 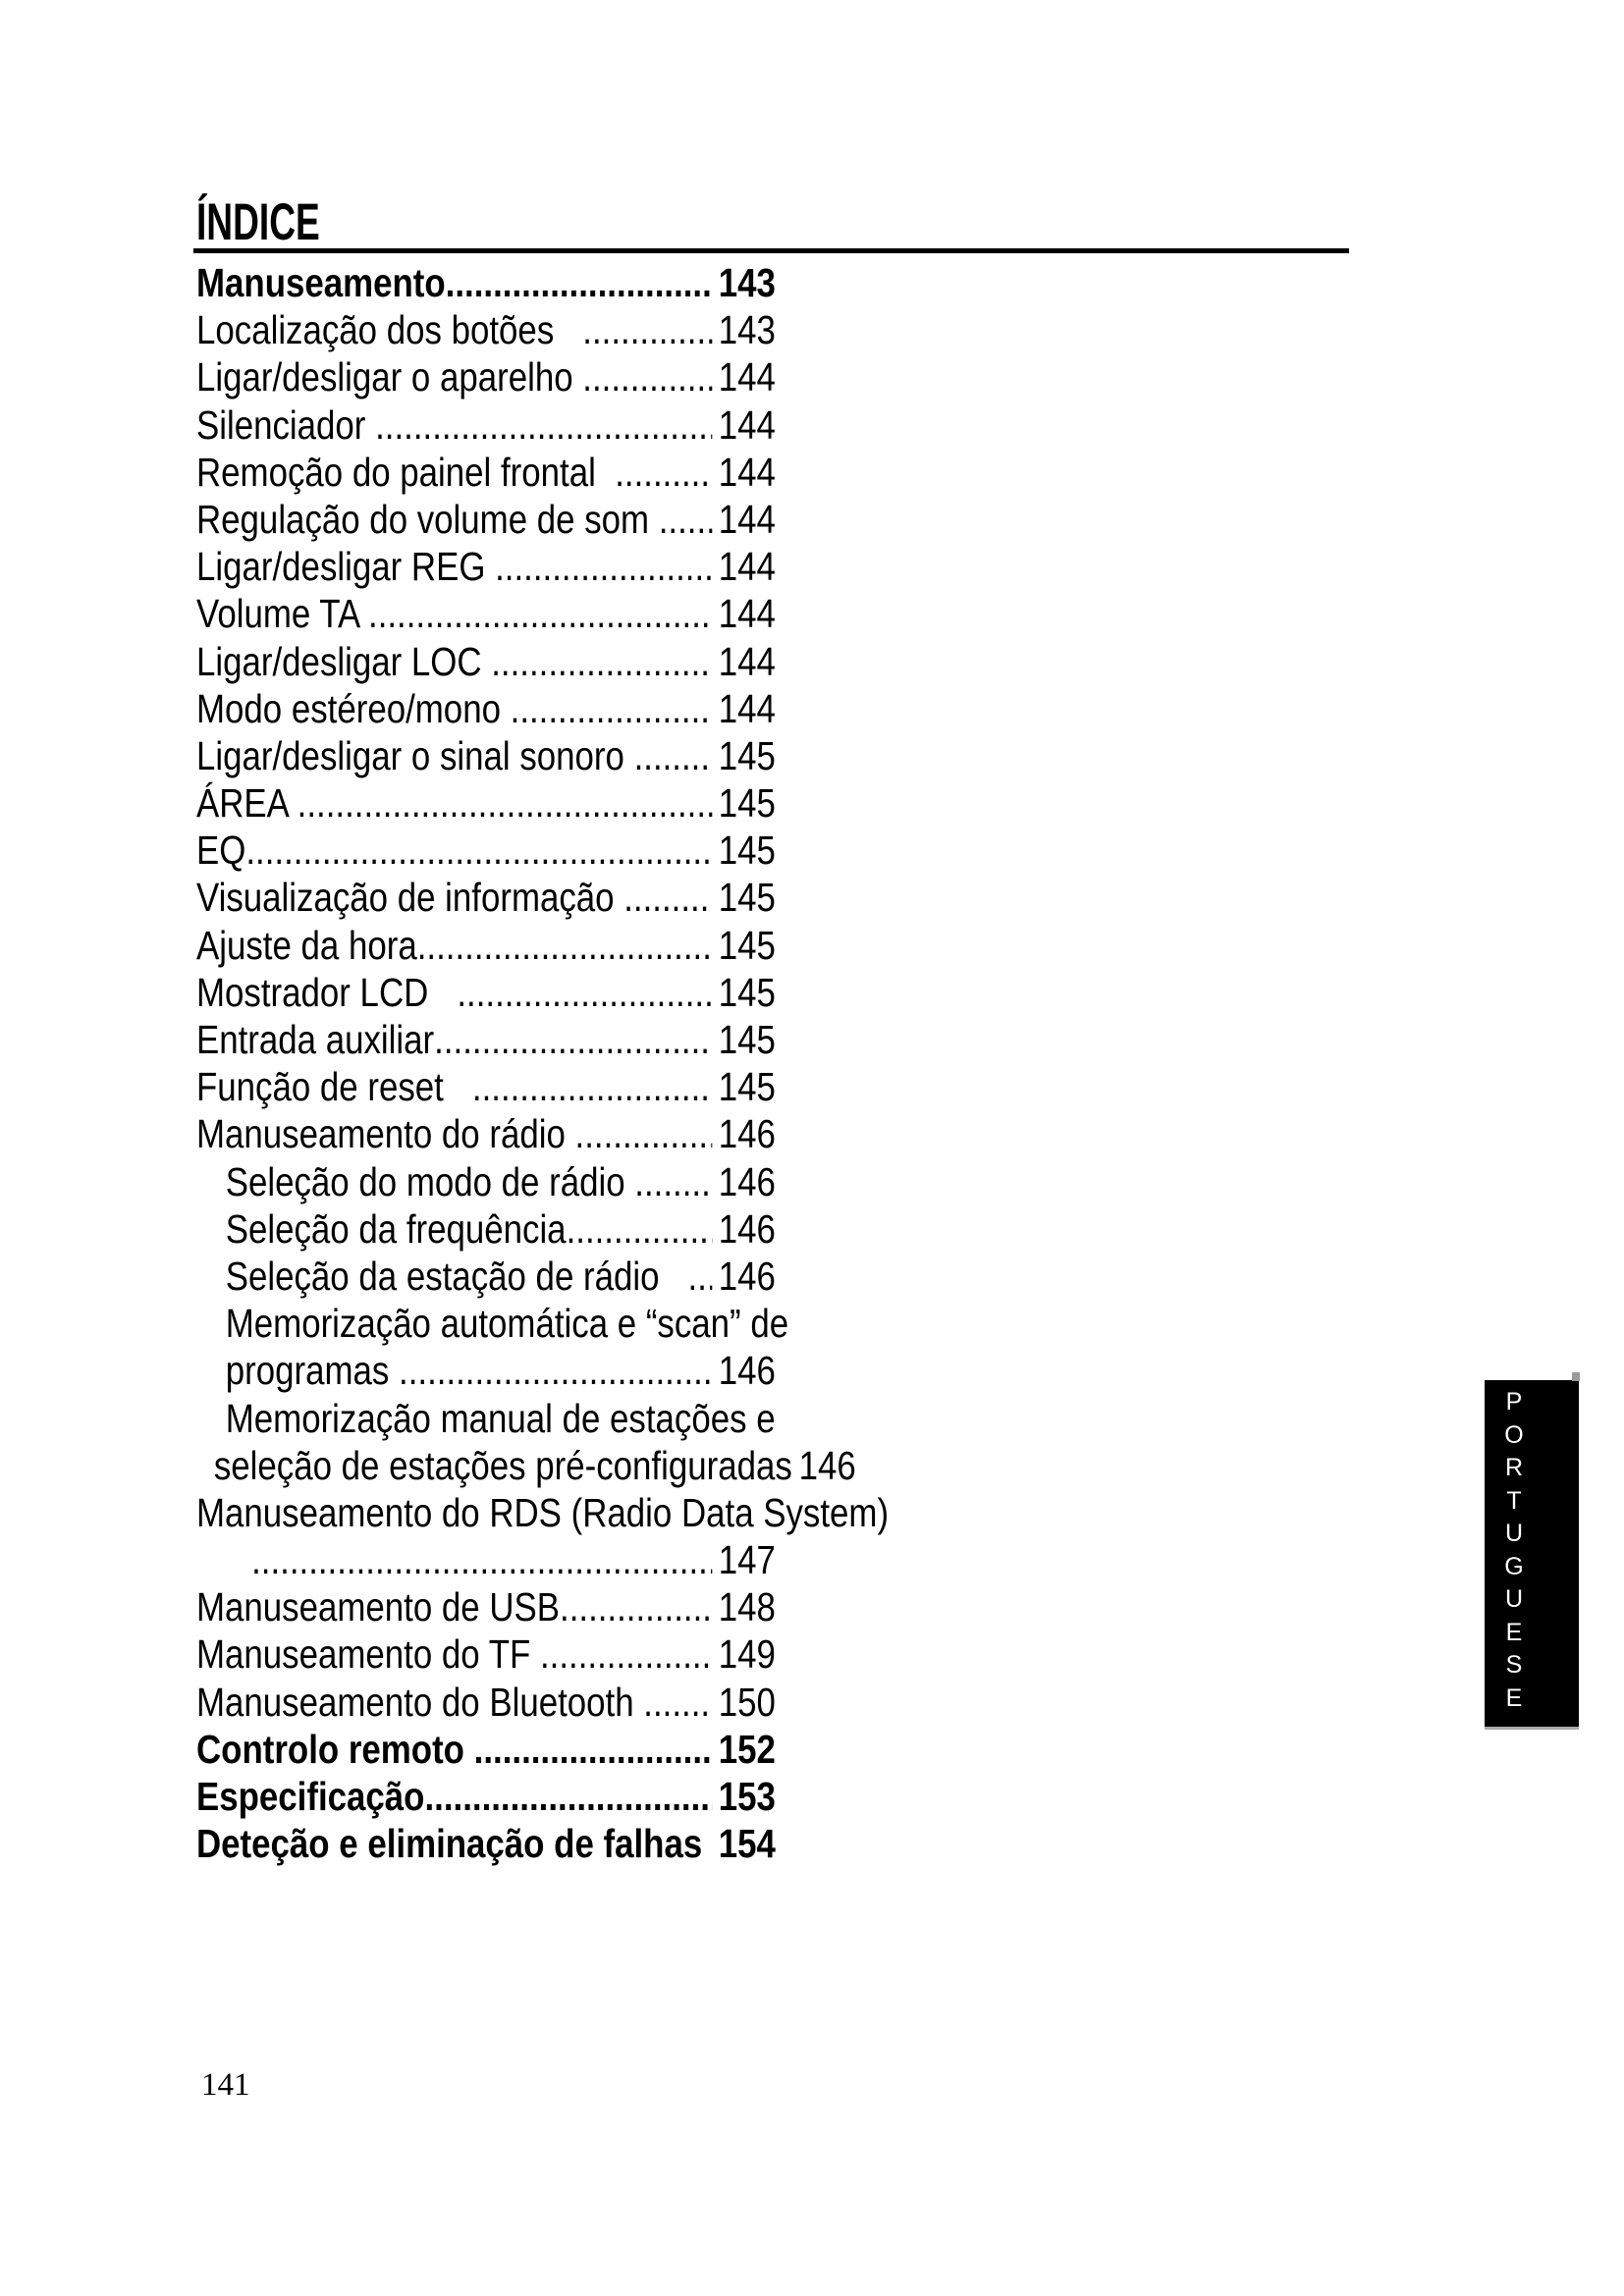 What do you see at coordinates (346, 567) in the screenshot?
I see `toc-entry-label: Ligar/desligar REG` at bounding box center [346, 567].